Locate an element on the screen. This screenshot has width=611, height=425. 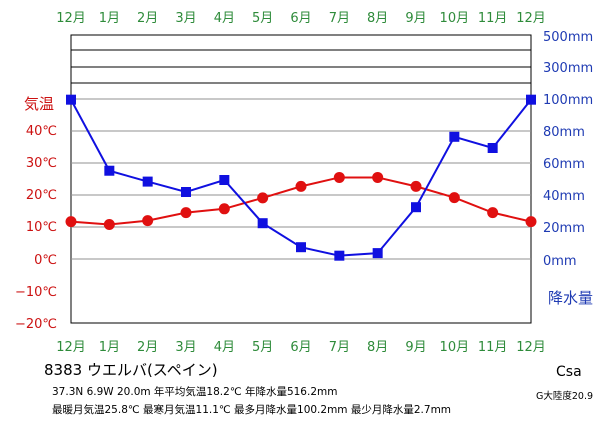
month-label-bottom: 2月 is located at coordinates (147, 347).